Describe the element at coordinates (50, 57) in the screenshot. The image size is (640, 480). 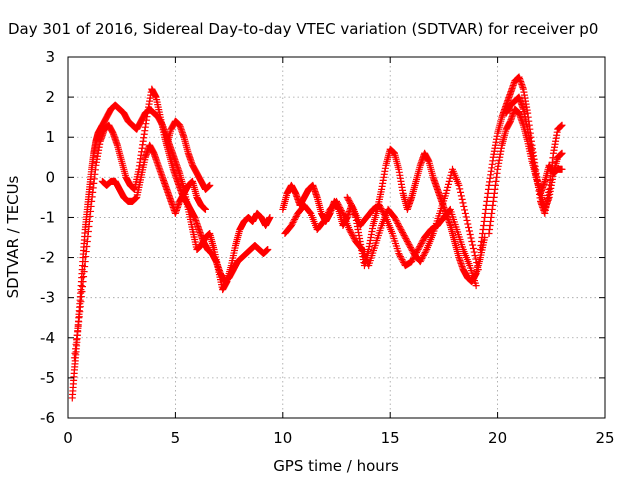
I see `y-tick-label: 3` at that location.